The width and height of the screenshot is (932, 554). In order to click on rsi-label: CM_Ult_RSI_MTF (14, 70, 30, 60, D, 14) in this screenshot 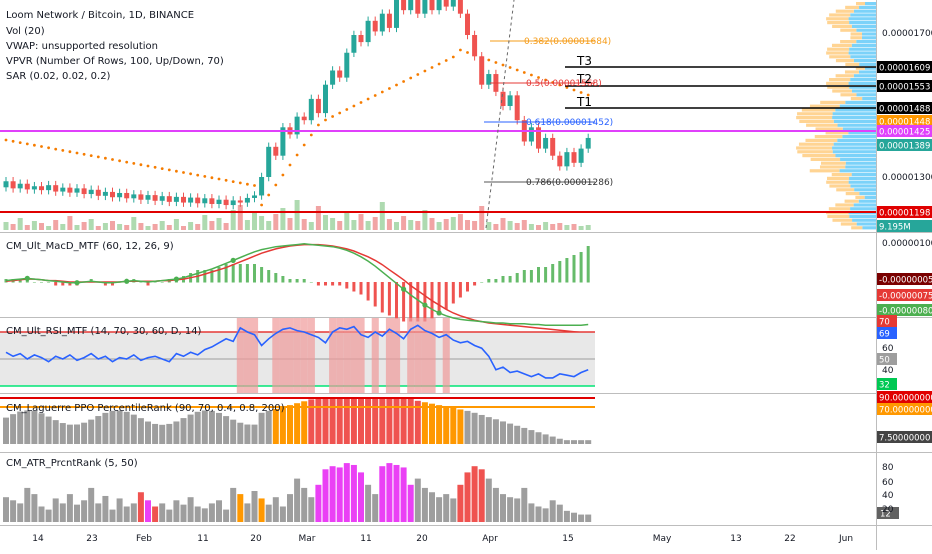, I will do `click(104, 331)`.